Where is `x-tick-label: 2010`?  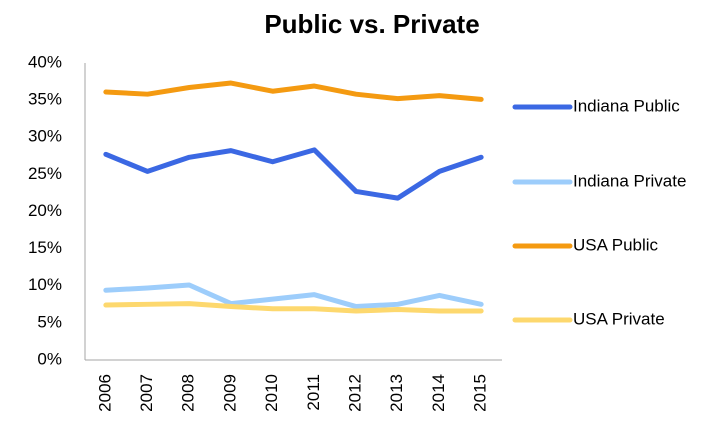
x-tick-label: 2010 is located at coordinates (271, 393).